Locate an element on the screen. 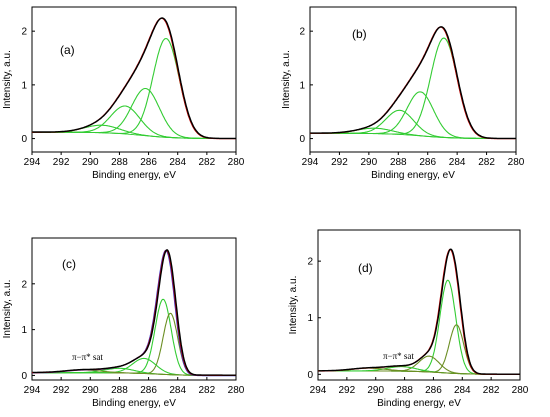 This screenshot has width=550, height=417. panel-label: (d) is located at coordinates (365, 268).